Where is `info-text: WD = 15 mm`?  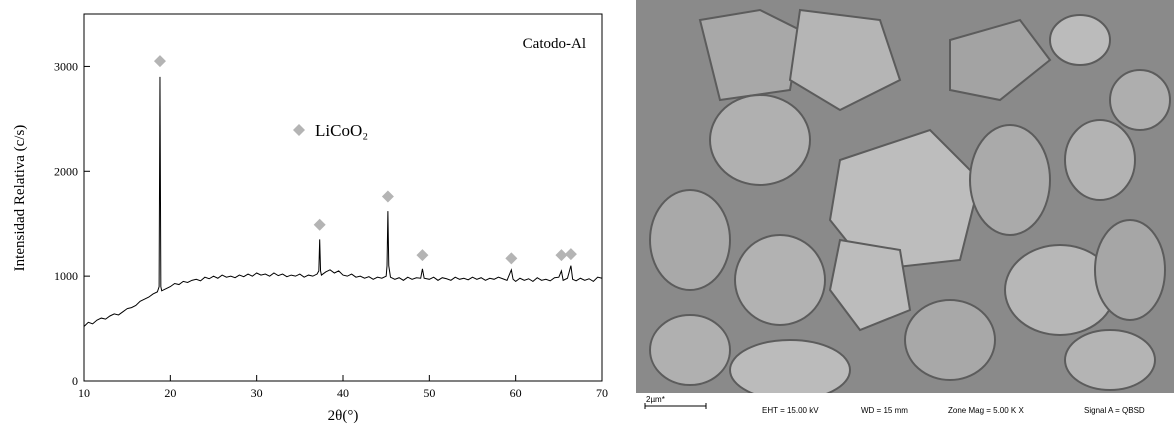 info-text: WD = 15 mm is located at coordinates (884, 410).